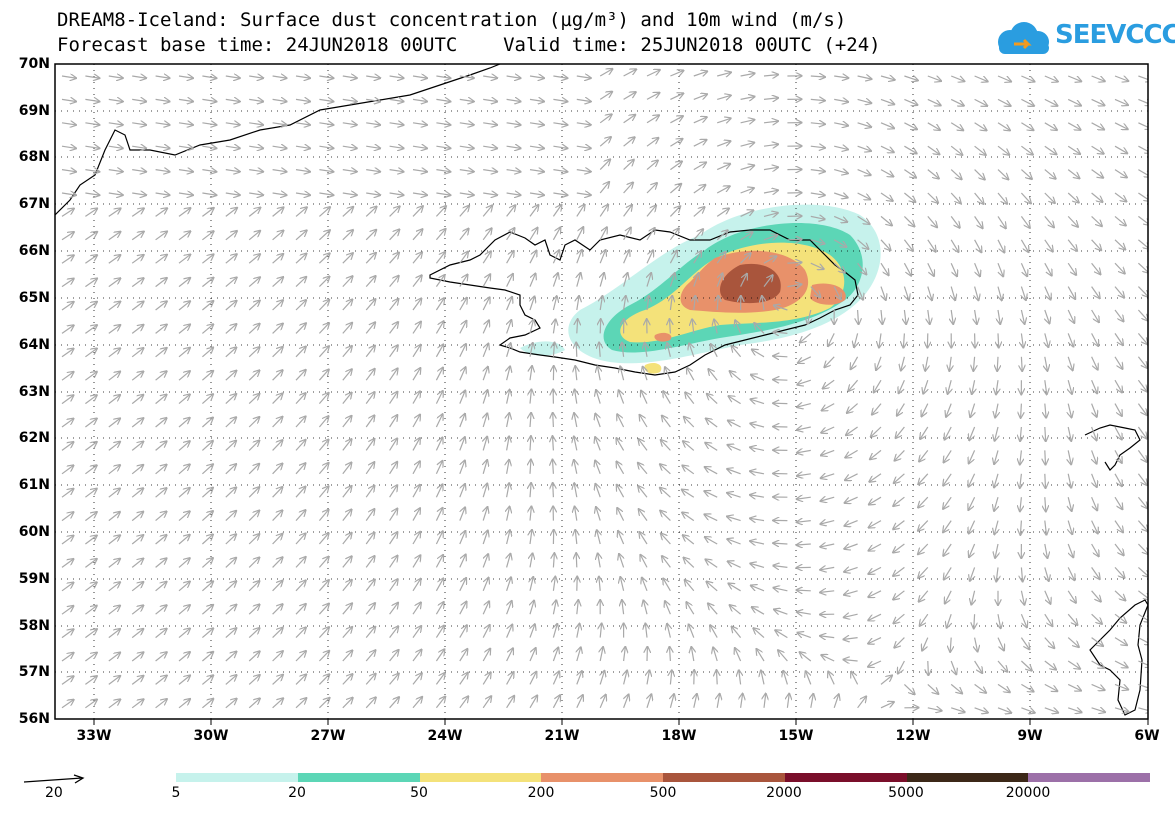  Describe the element at coordinates (237, 777) in the screenshot. I see `colorbar-swatch` at that location.